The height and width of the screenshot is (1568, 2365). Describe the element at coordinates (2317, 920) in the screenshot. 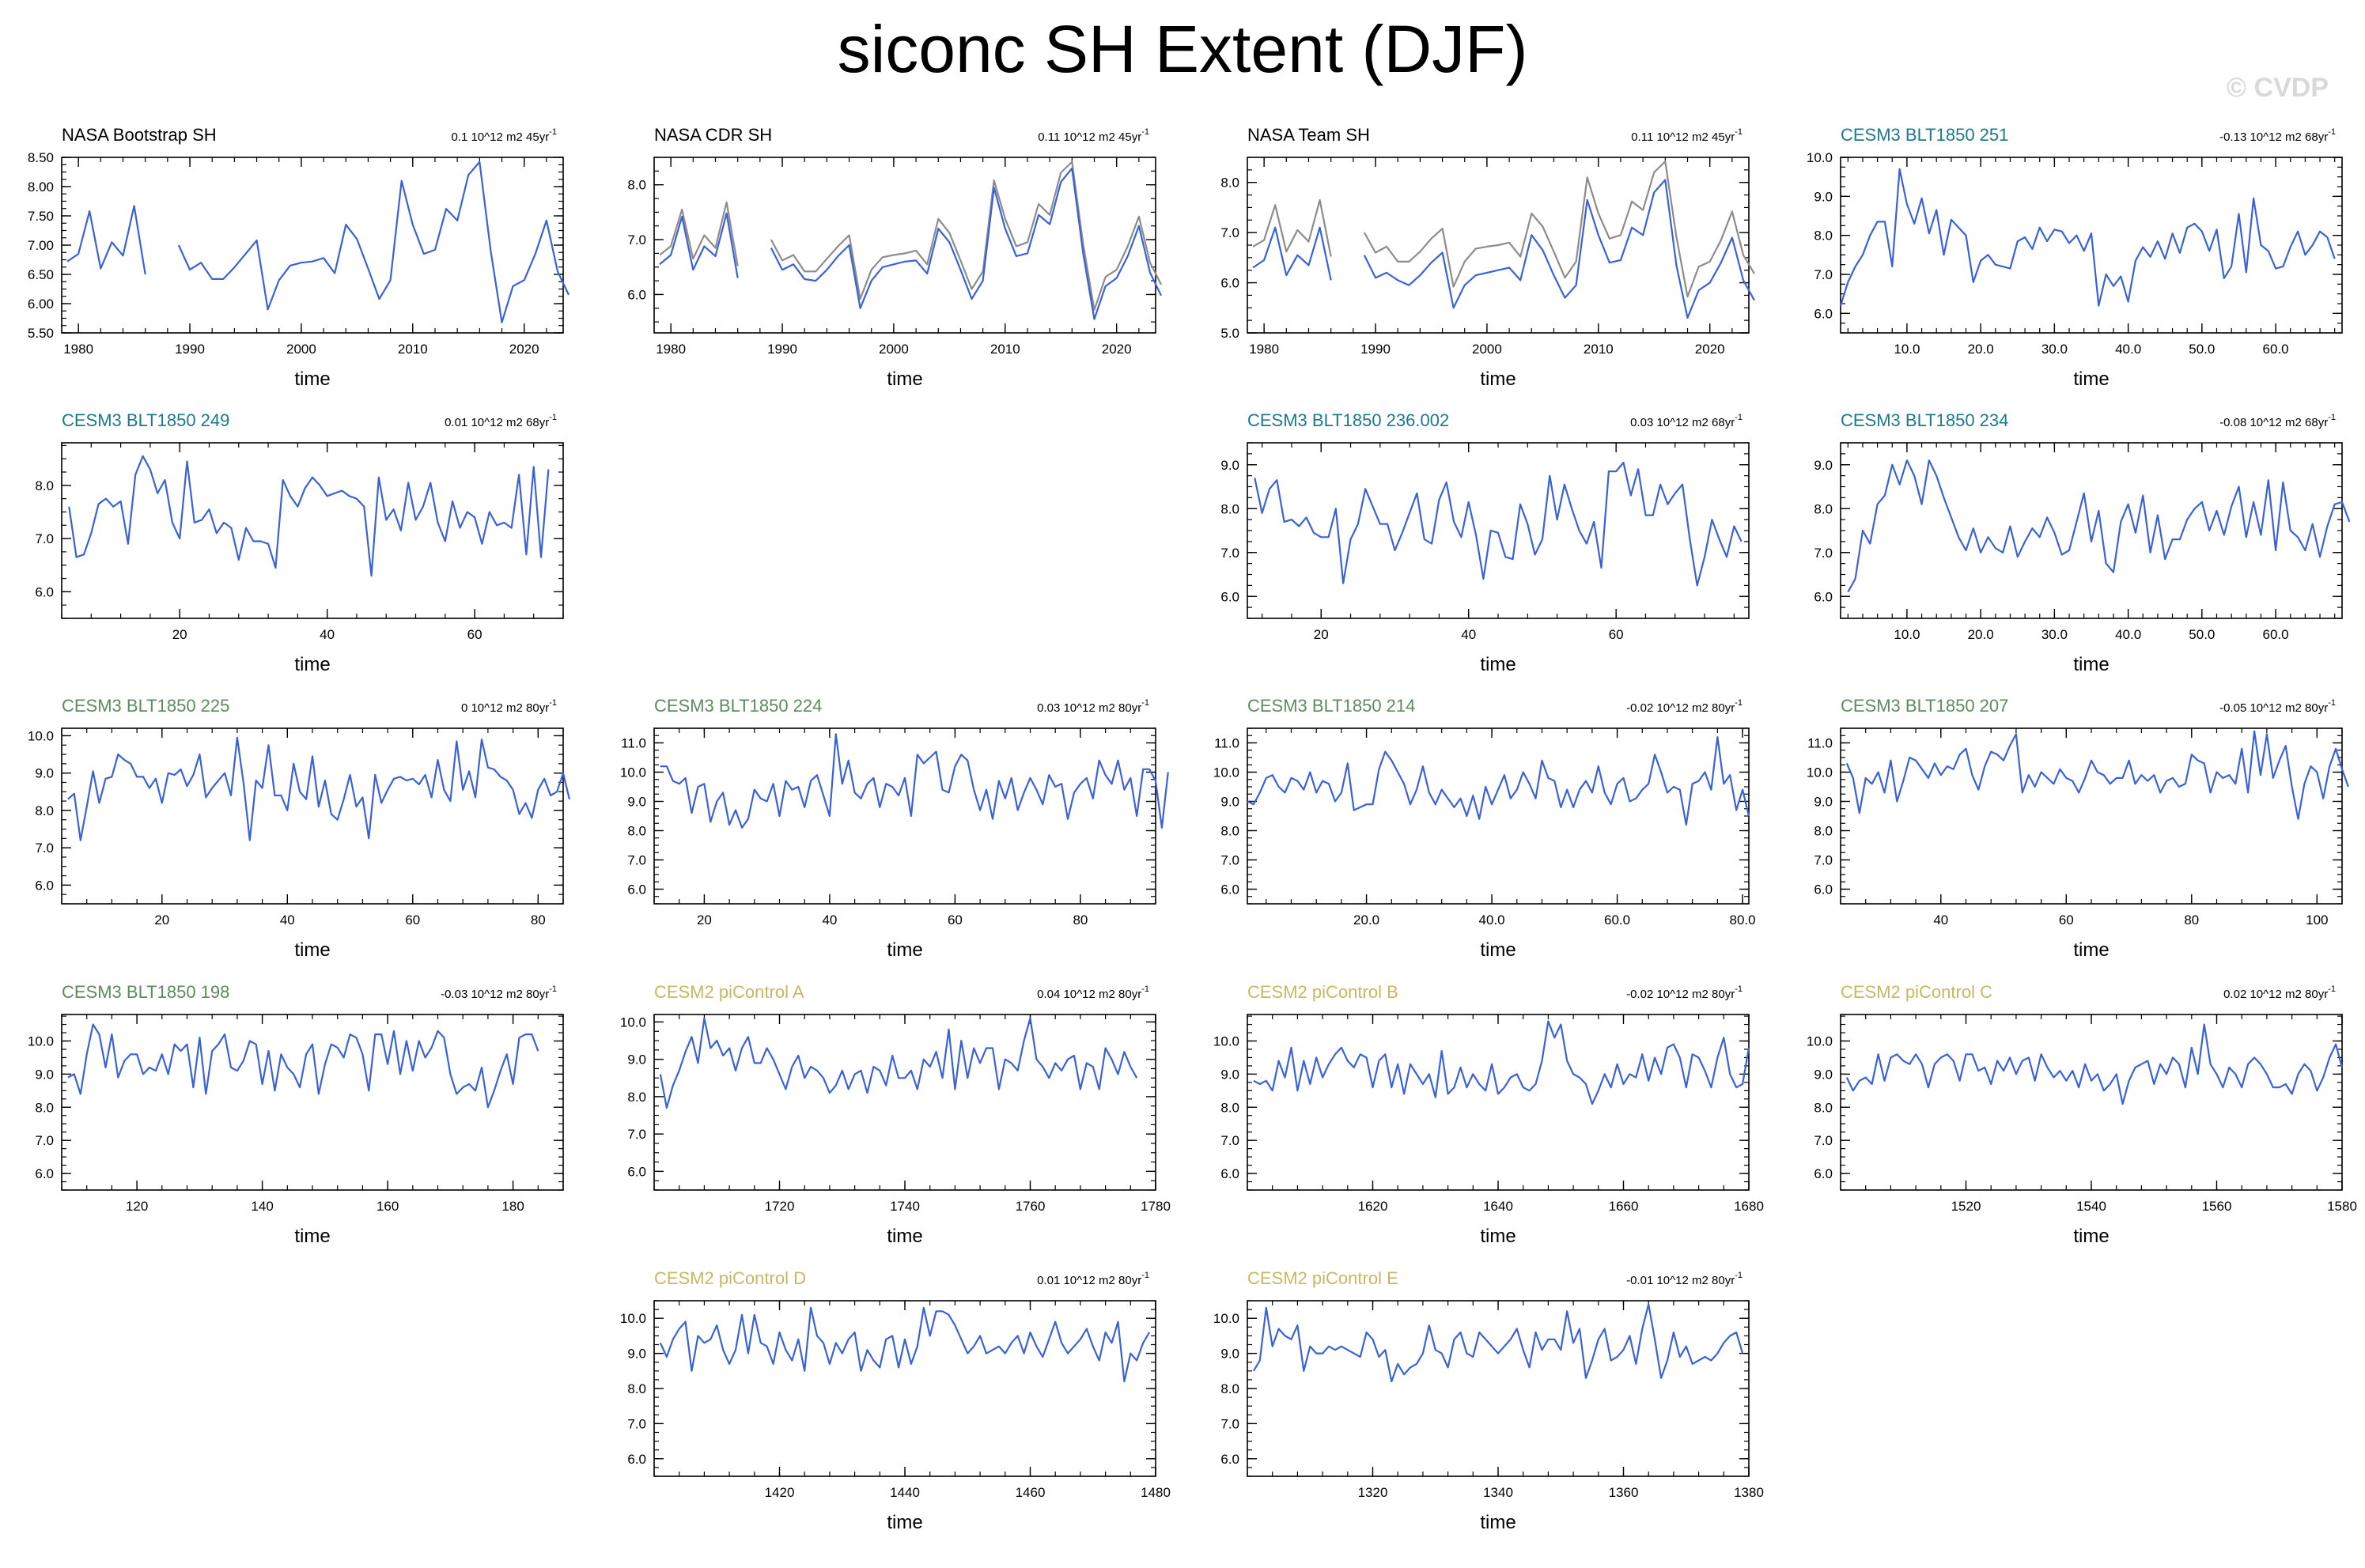

I see `x-tick-label: 100` at that location.